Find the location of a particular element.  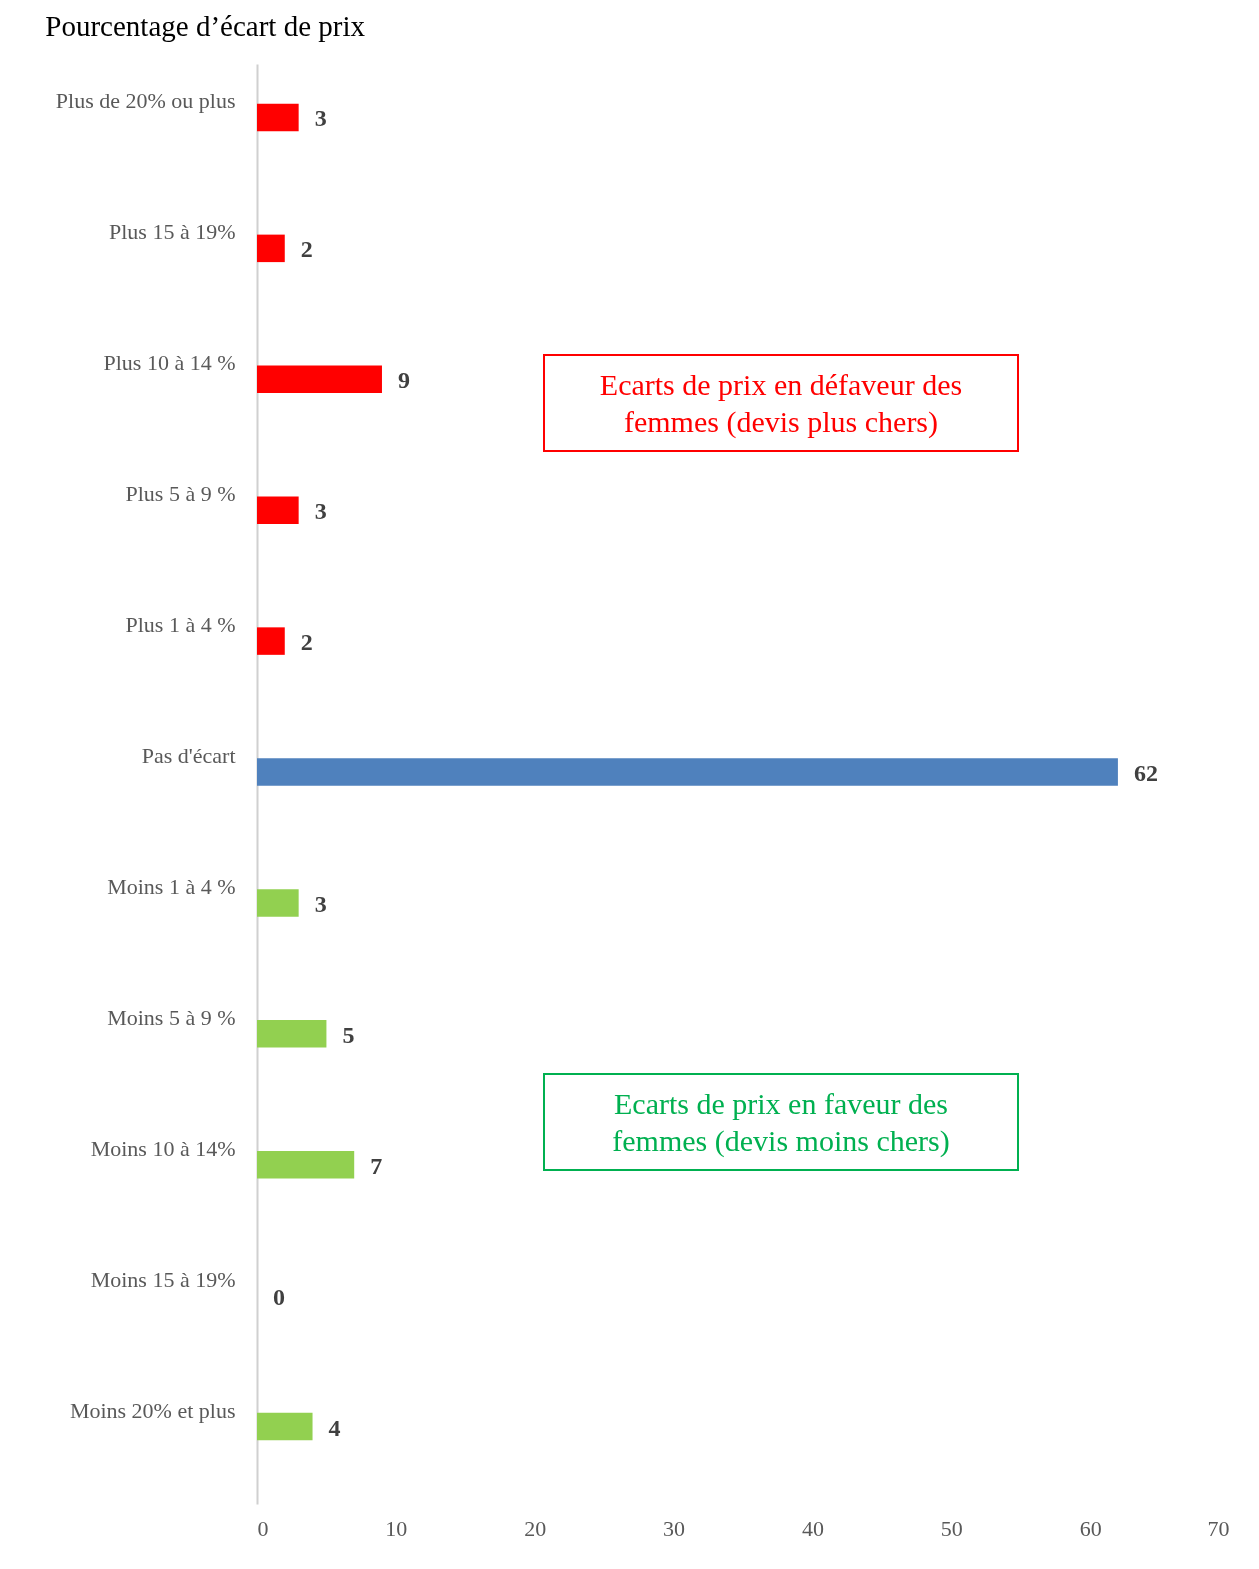

y-tick-label: Moins 10 à 14% is located at coordinates (163, 1148).